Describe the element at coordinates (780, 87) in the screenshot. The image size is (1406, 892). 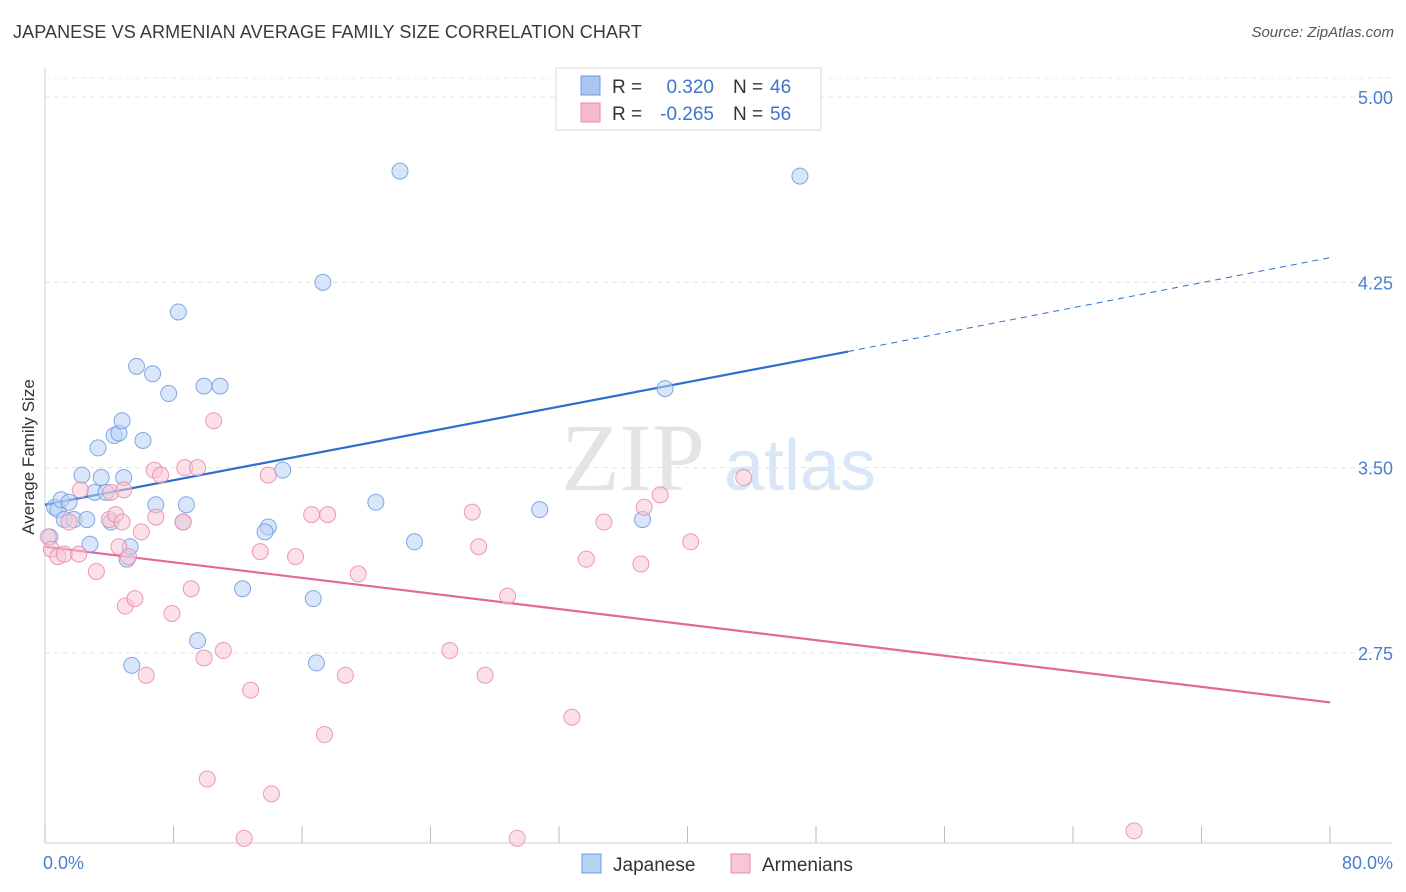
I see `legend-n-value-0: 46` at that location.